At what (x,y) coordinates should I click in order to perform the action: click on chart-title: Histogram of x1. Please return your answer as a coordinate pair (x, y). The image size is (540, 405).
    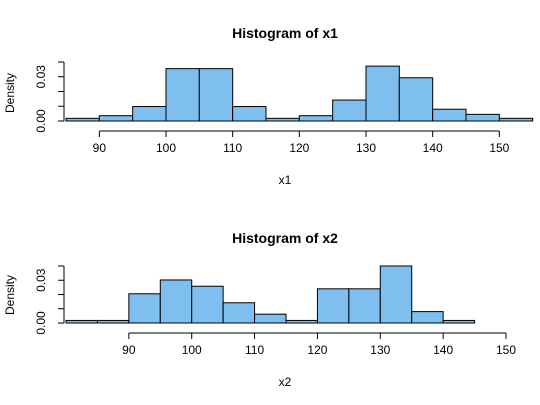
    Looking at the image, I should click on (285, 33).